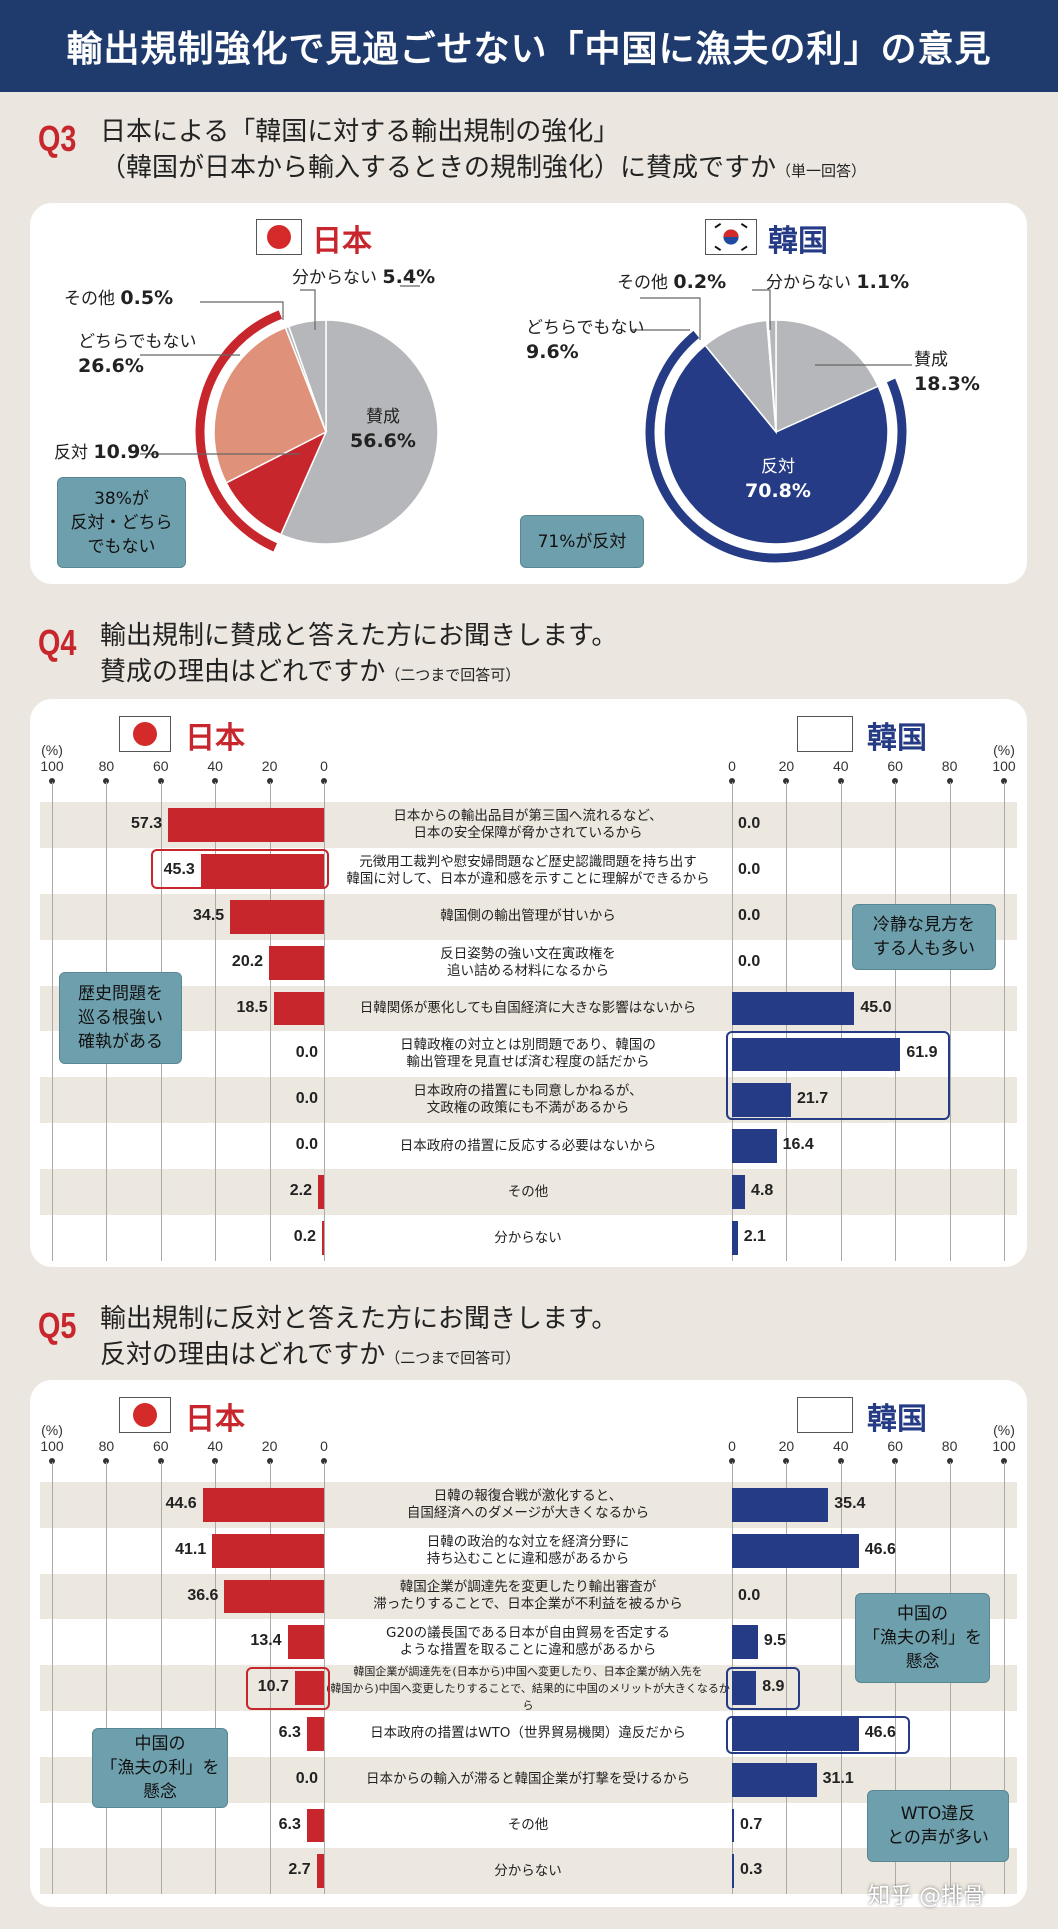 The image size is (1058, 1929). Describe the element at coordinates (897, 738) in the screenshot. I see `korea-heading: 韓国` at that location.